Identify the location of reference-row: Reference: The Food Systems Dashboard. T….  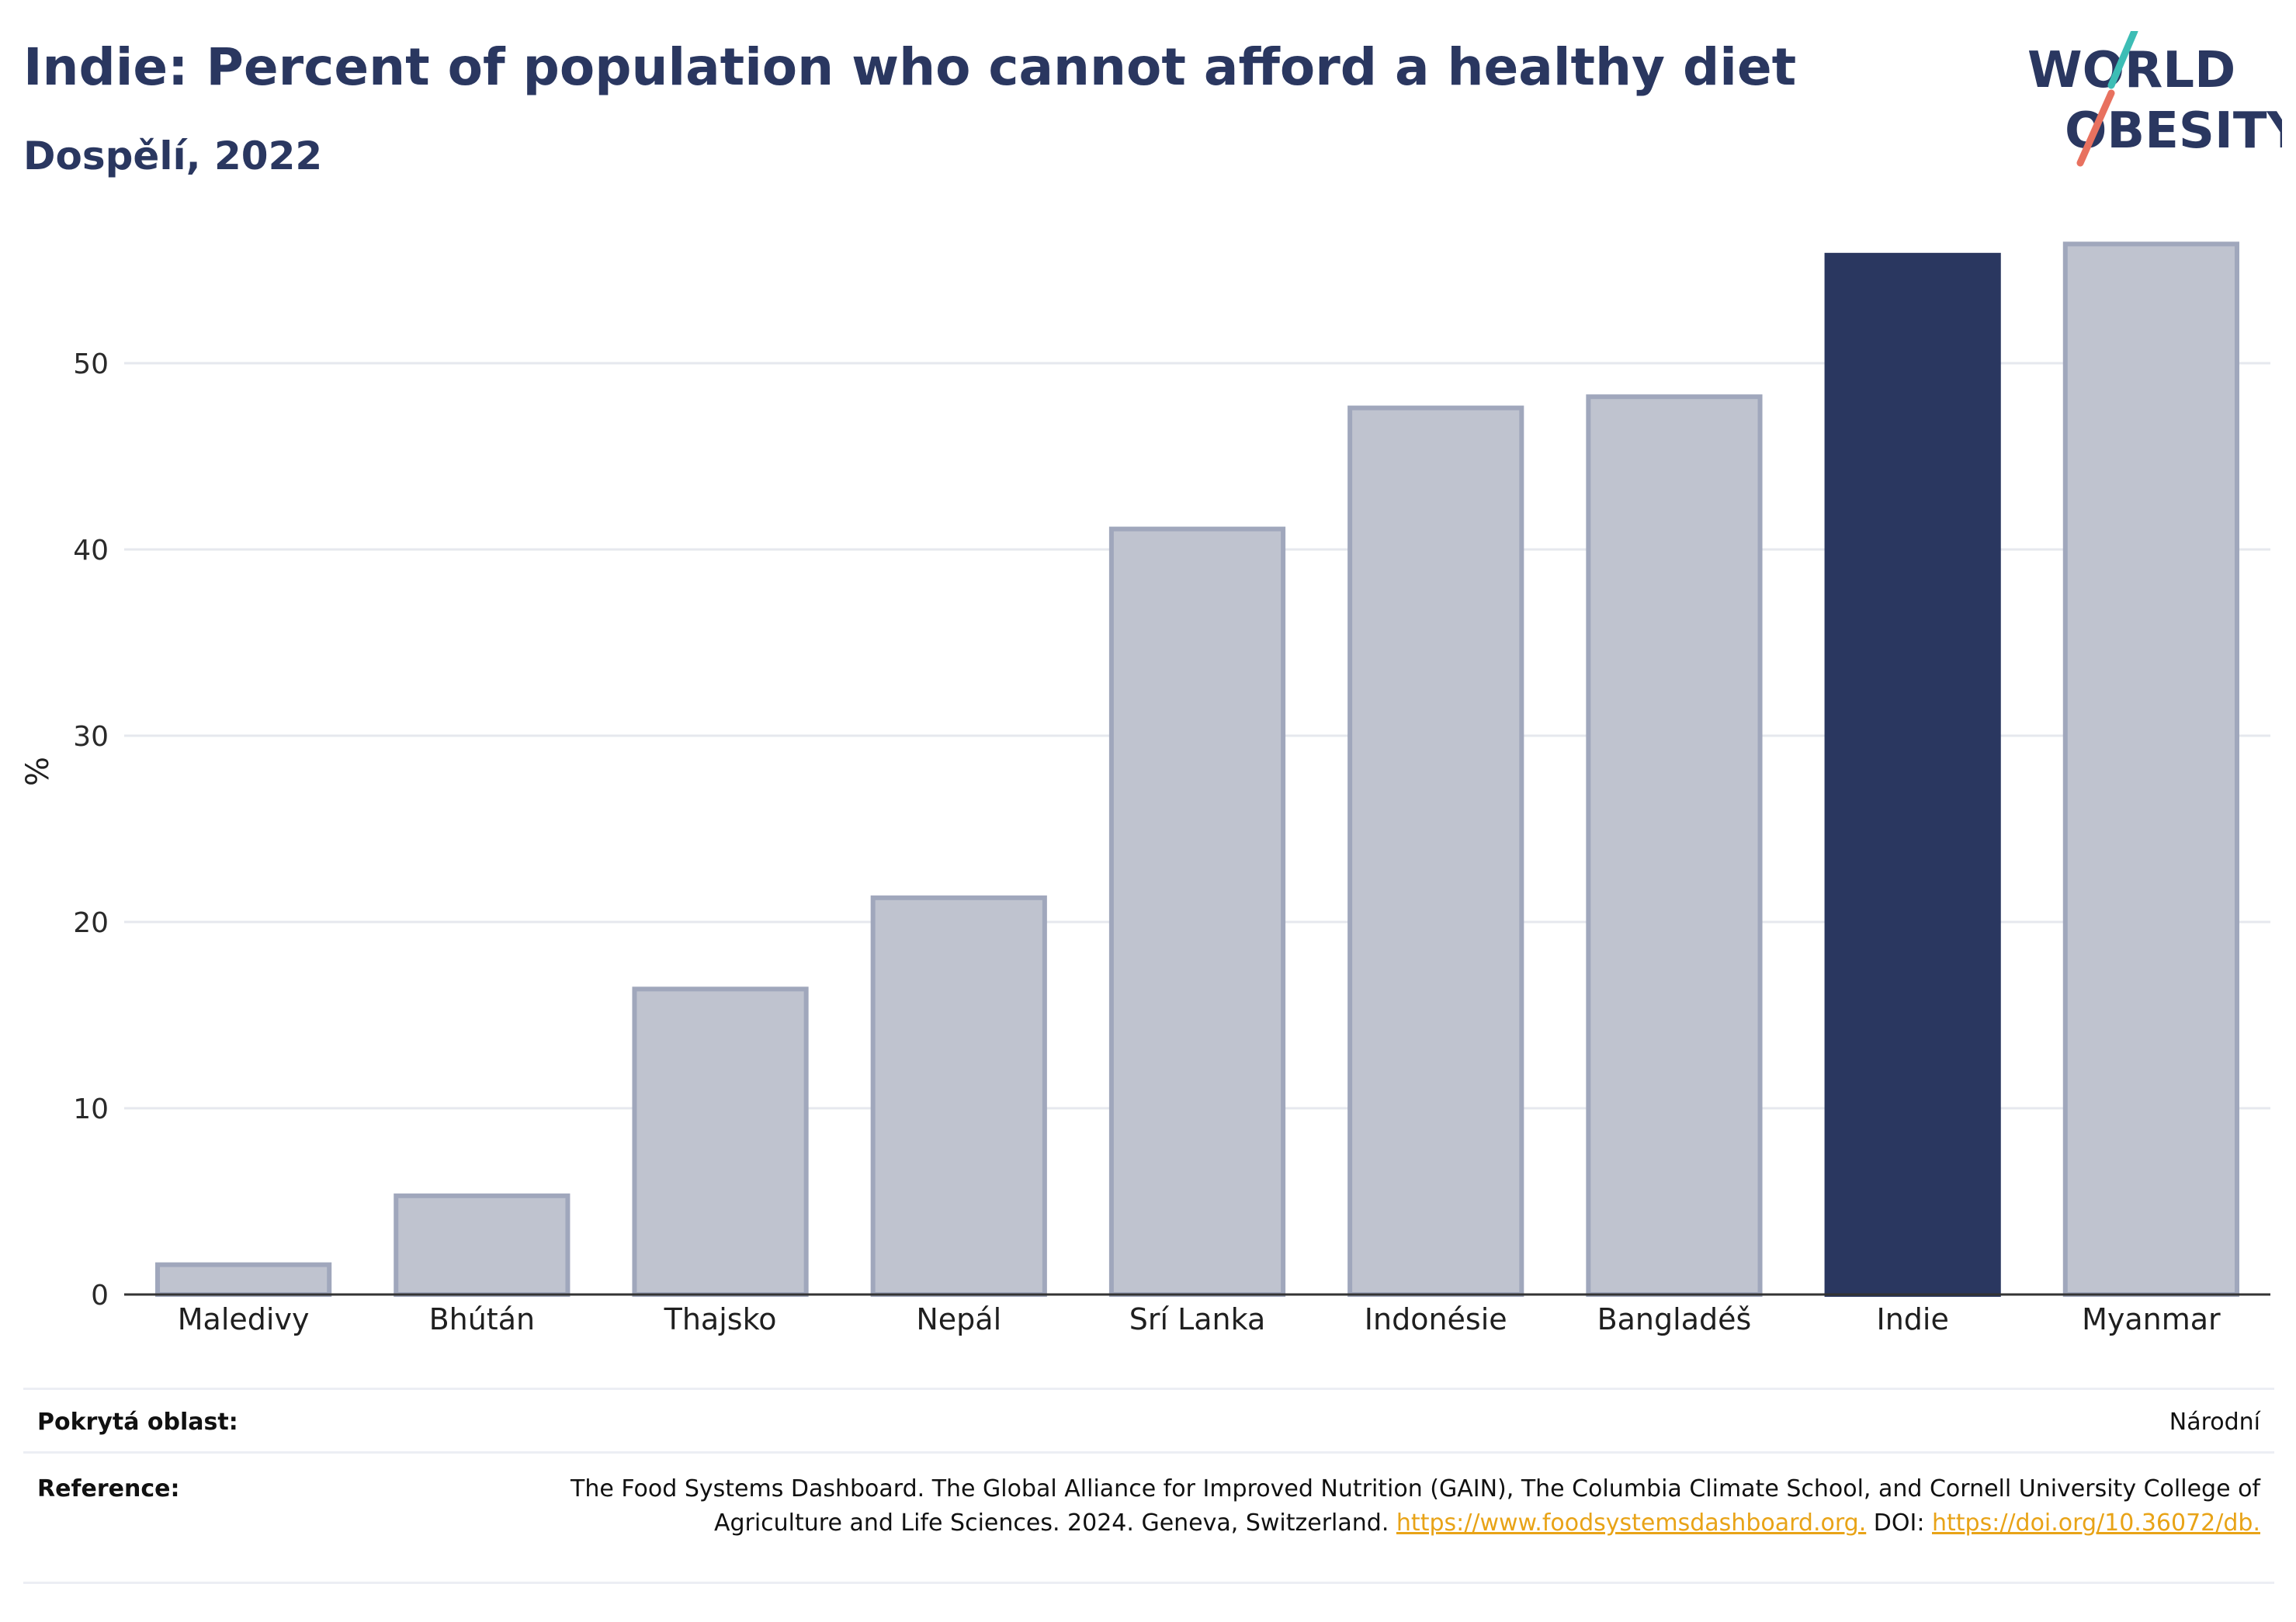
(1148, 1517).